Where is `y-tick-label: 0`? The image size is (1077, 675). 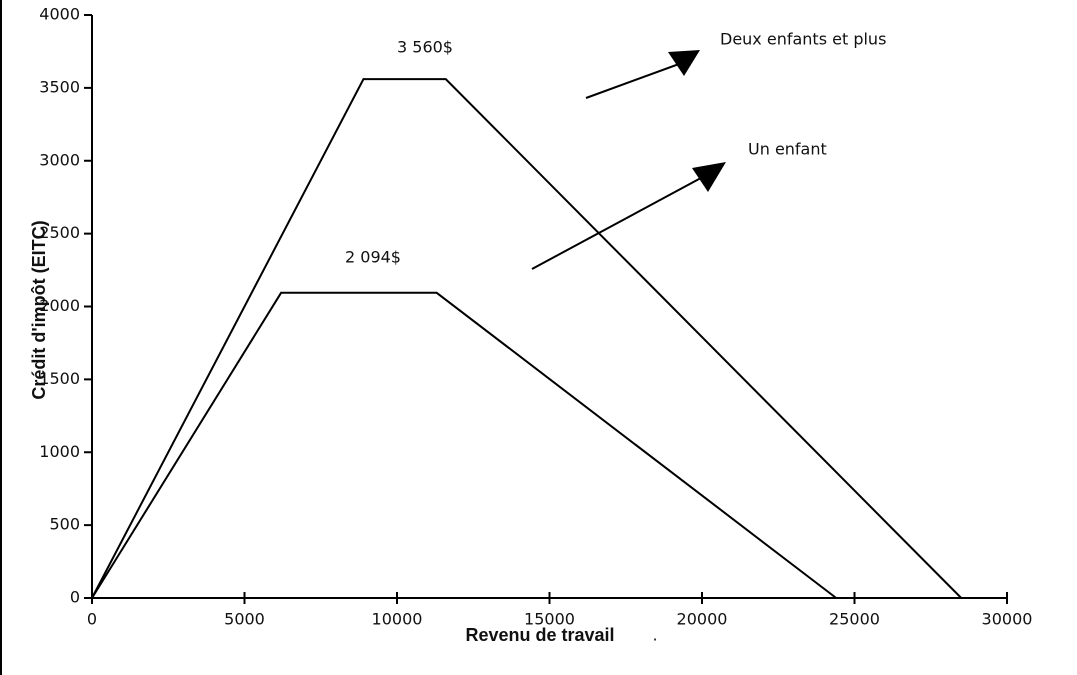 y-tick-label: 0 is located at coordinates (75, 597).